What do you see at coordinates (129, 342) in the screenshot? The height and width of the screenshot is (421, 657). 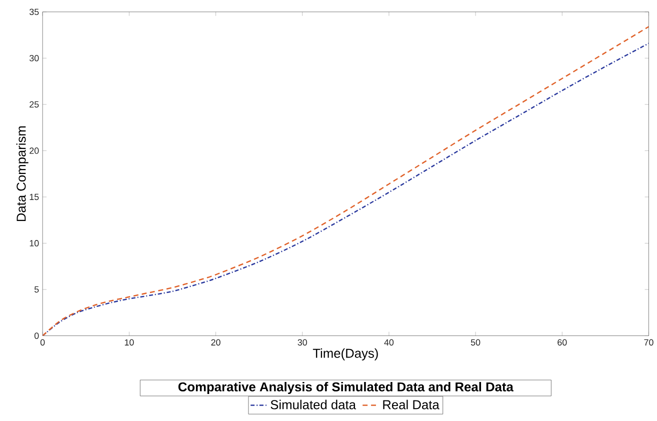 I see `x-tick-label: 10` at bounding box center [129, 342].